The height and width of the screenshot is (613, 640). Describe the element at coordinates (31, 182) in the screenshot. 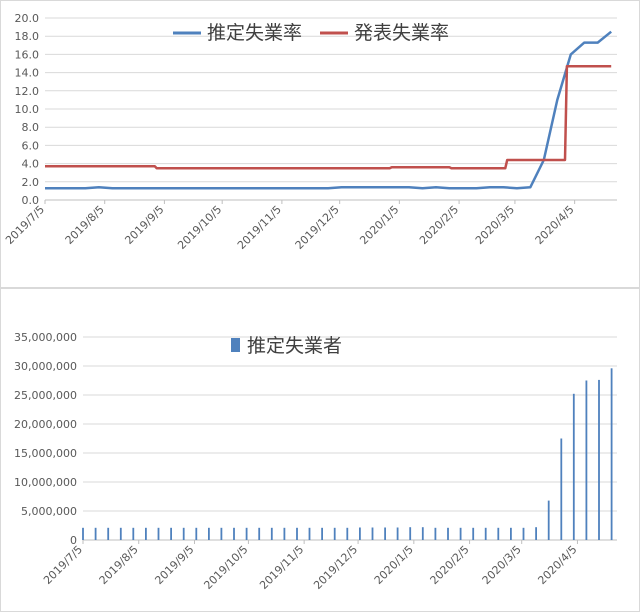

I see `y-tick-label: 2.0` at that location.